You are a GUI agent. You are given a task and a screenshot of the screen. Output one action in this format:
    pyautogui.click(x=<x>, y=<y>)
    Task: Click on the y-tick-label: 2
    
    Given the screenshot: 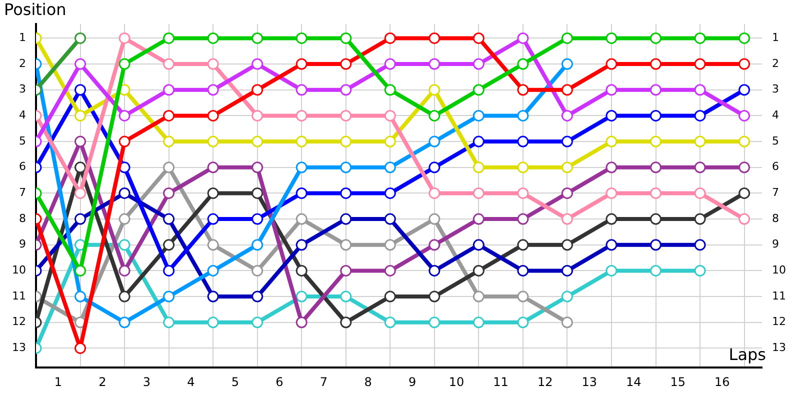 What is the action you would take?
    pyautogui.click(x=22, y=63)
    